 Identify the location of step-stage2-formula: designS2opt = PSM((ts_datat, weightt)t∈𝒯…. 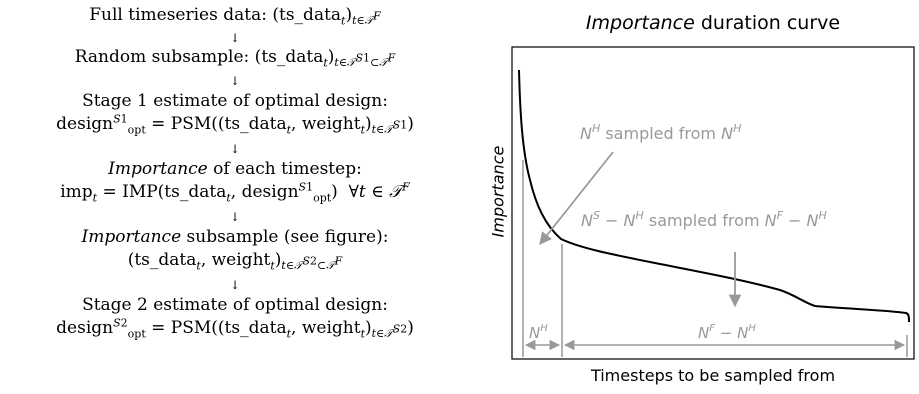
(235, 328).